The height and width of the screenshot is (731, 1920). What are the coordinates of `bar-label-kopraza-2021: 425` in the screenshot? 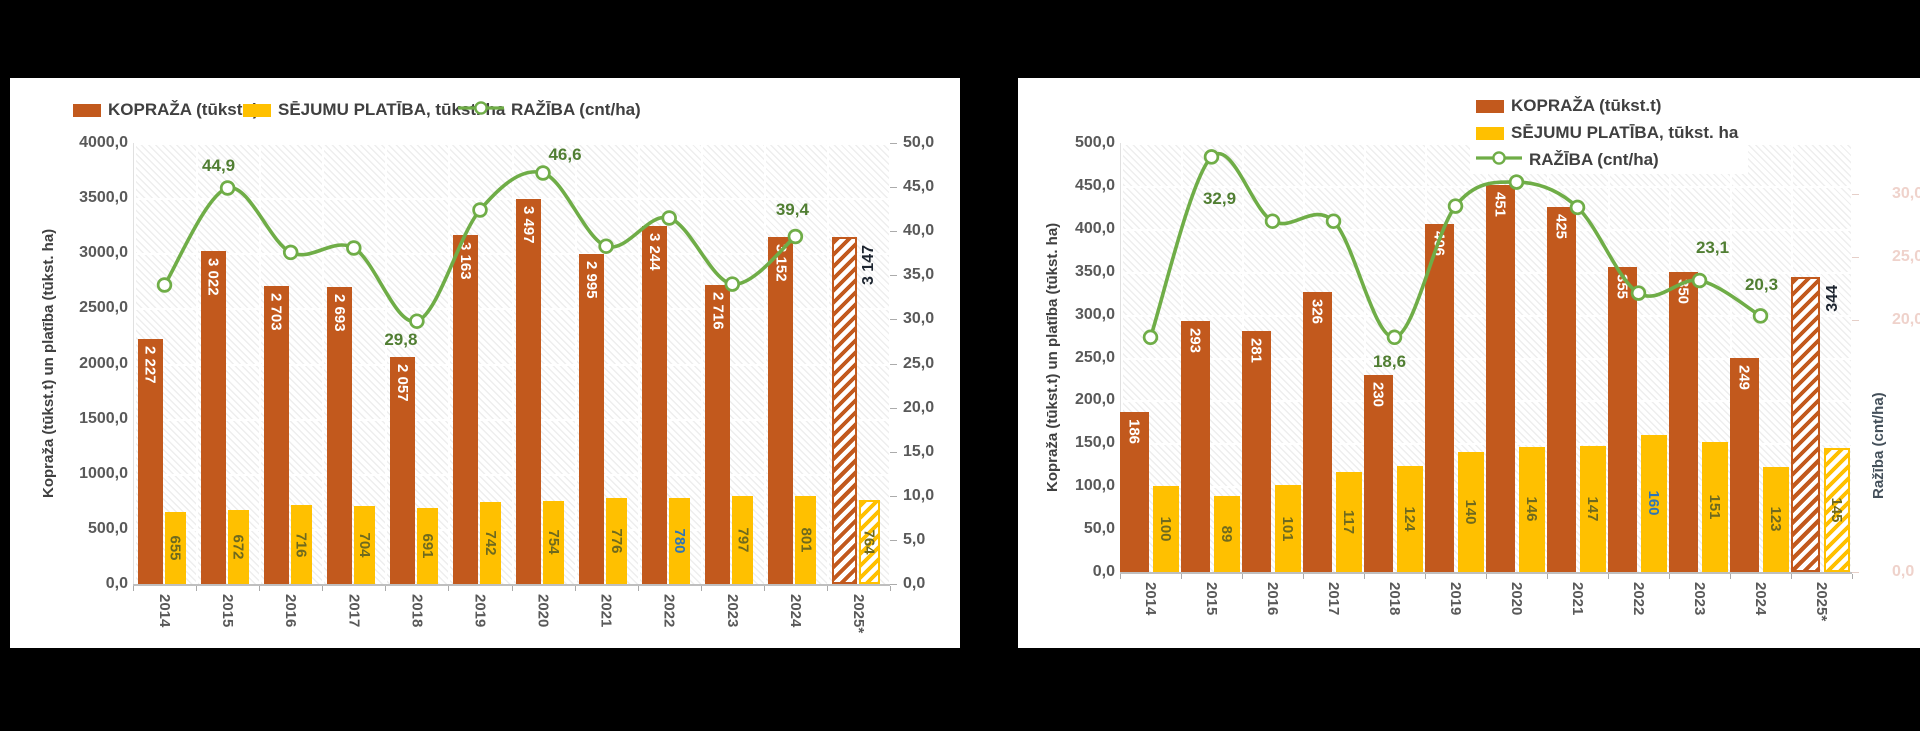 It's located at (1561, 227).